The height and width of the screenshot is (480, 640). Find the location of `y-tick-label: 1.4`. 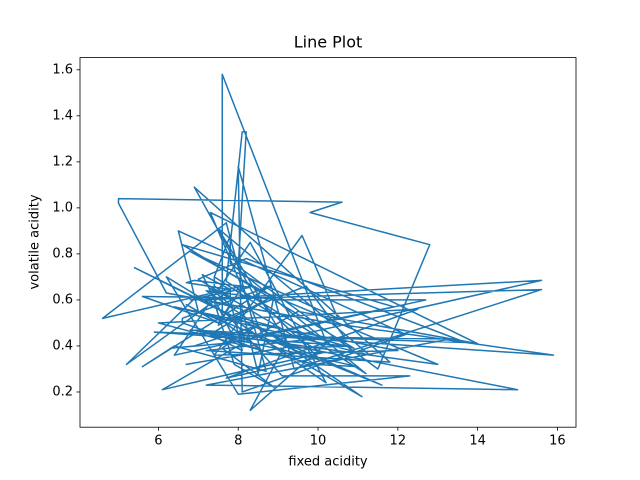

y-tick-label: 1.4 is located at coordinates (62, 115).